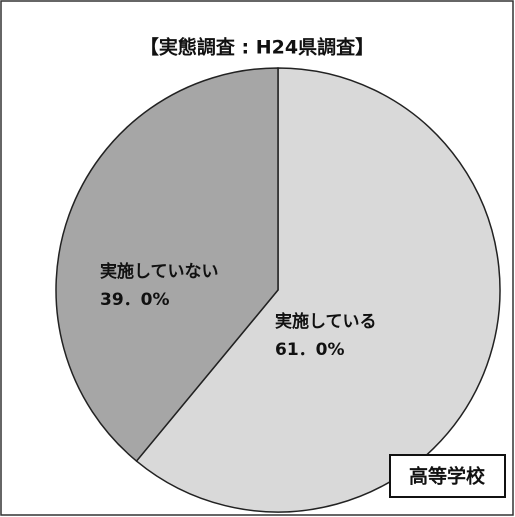 The height and width of the screenshot is (517, 515). Describe the element at coordinates (257, 47) in the screenshot. I see `chart-title: 【実態調査 : H24県調査】` at that location.